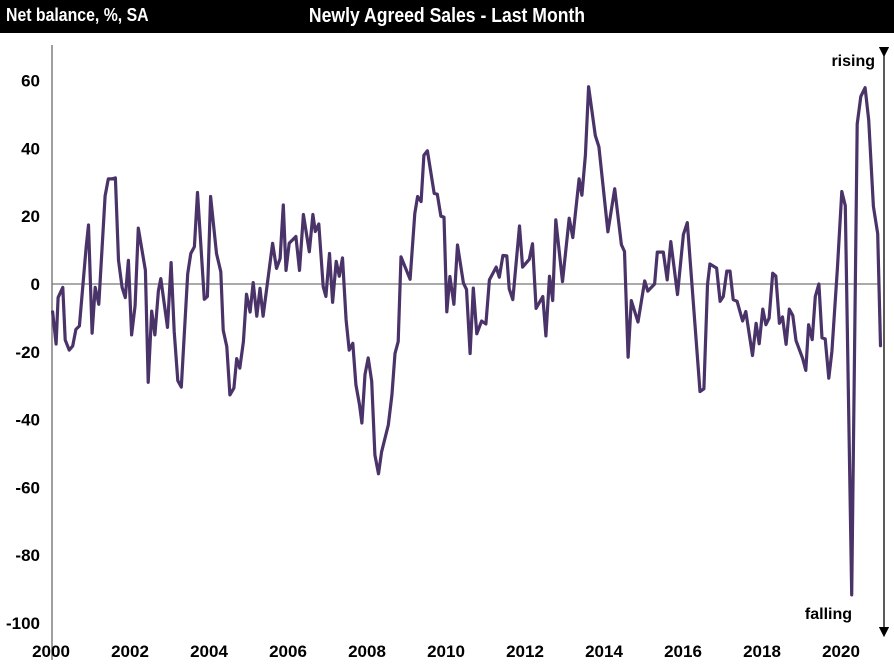  Describe the element at coordinates (853, 61) in the screenshot. I see `rising-label: rising` at that location.